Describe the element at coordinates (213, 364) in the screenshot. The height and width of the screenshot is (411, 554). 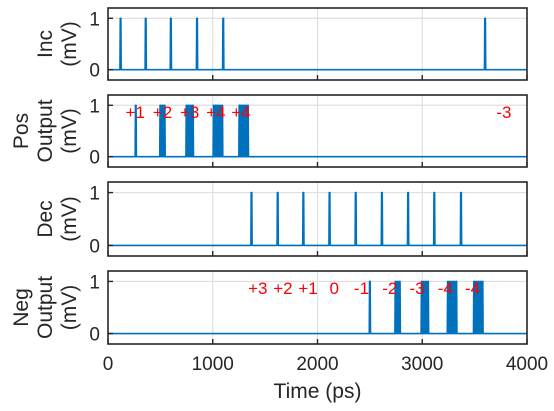
I see `x-tick-label: 1000` at that location.